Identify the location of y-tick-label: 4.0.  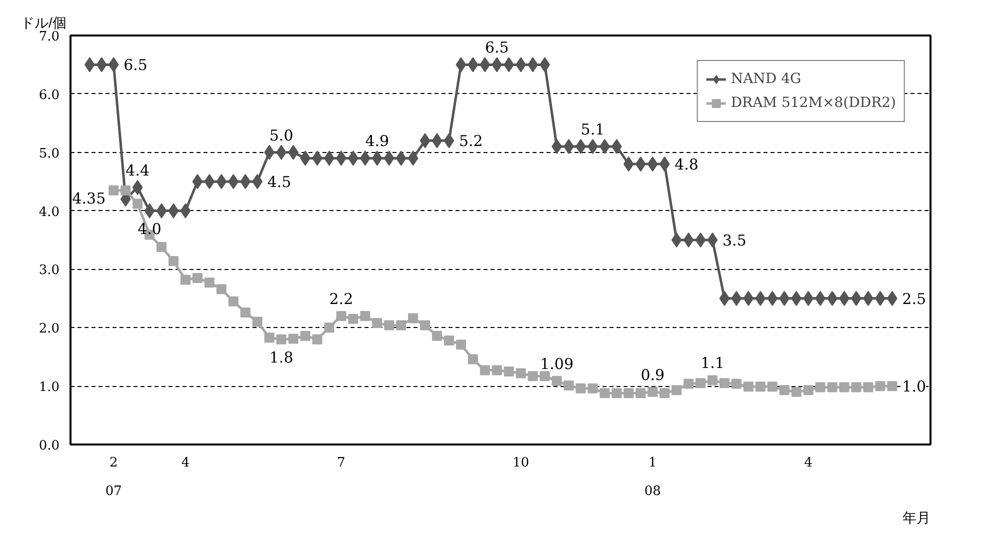
(49, 212).